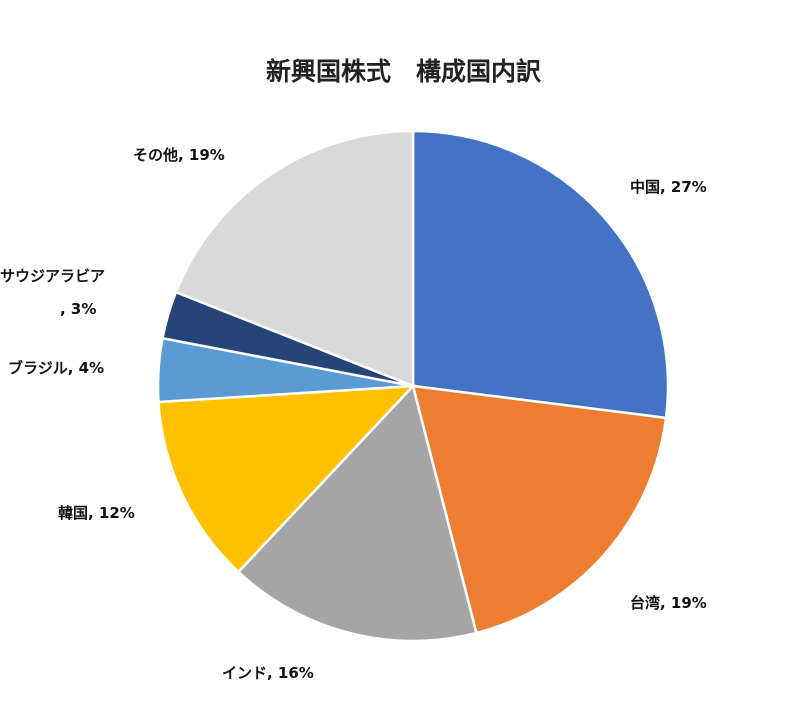  What do you see at coordinates (403, 71) in the screenshot?
I see `chart-title: 新興国株式 構成国内訳` at bounding box center [403, 71].